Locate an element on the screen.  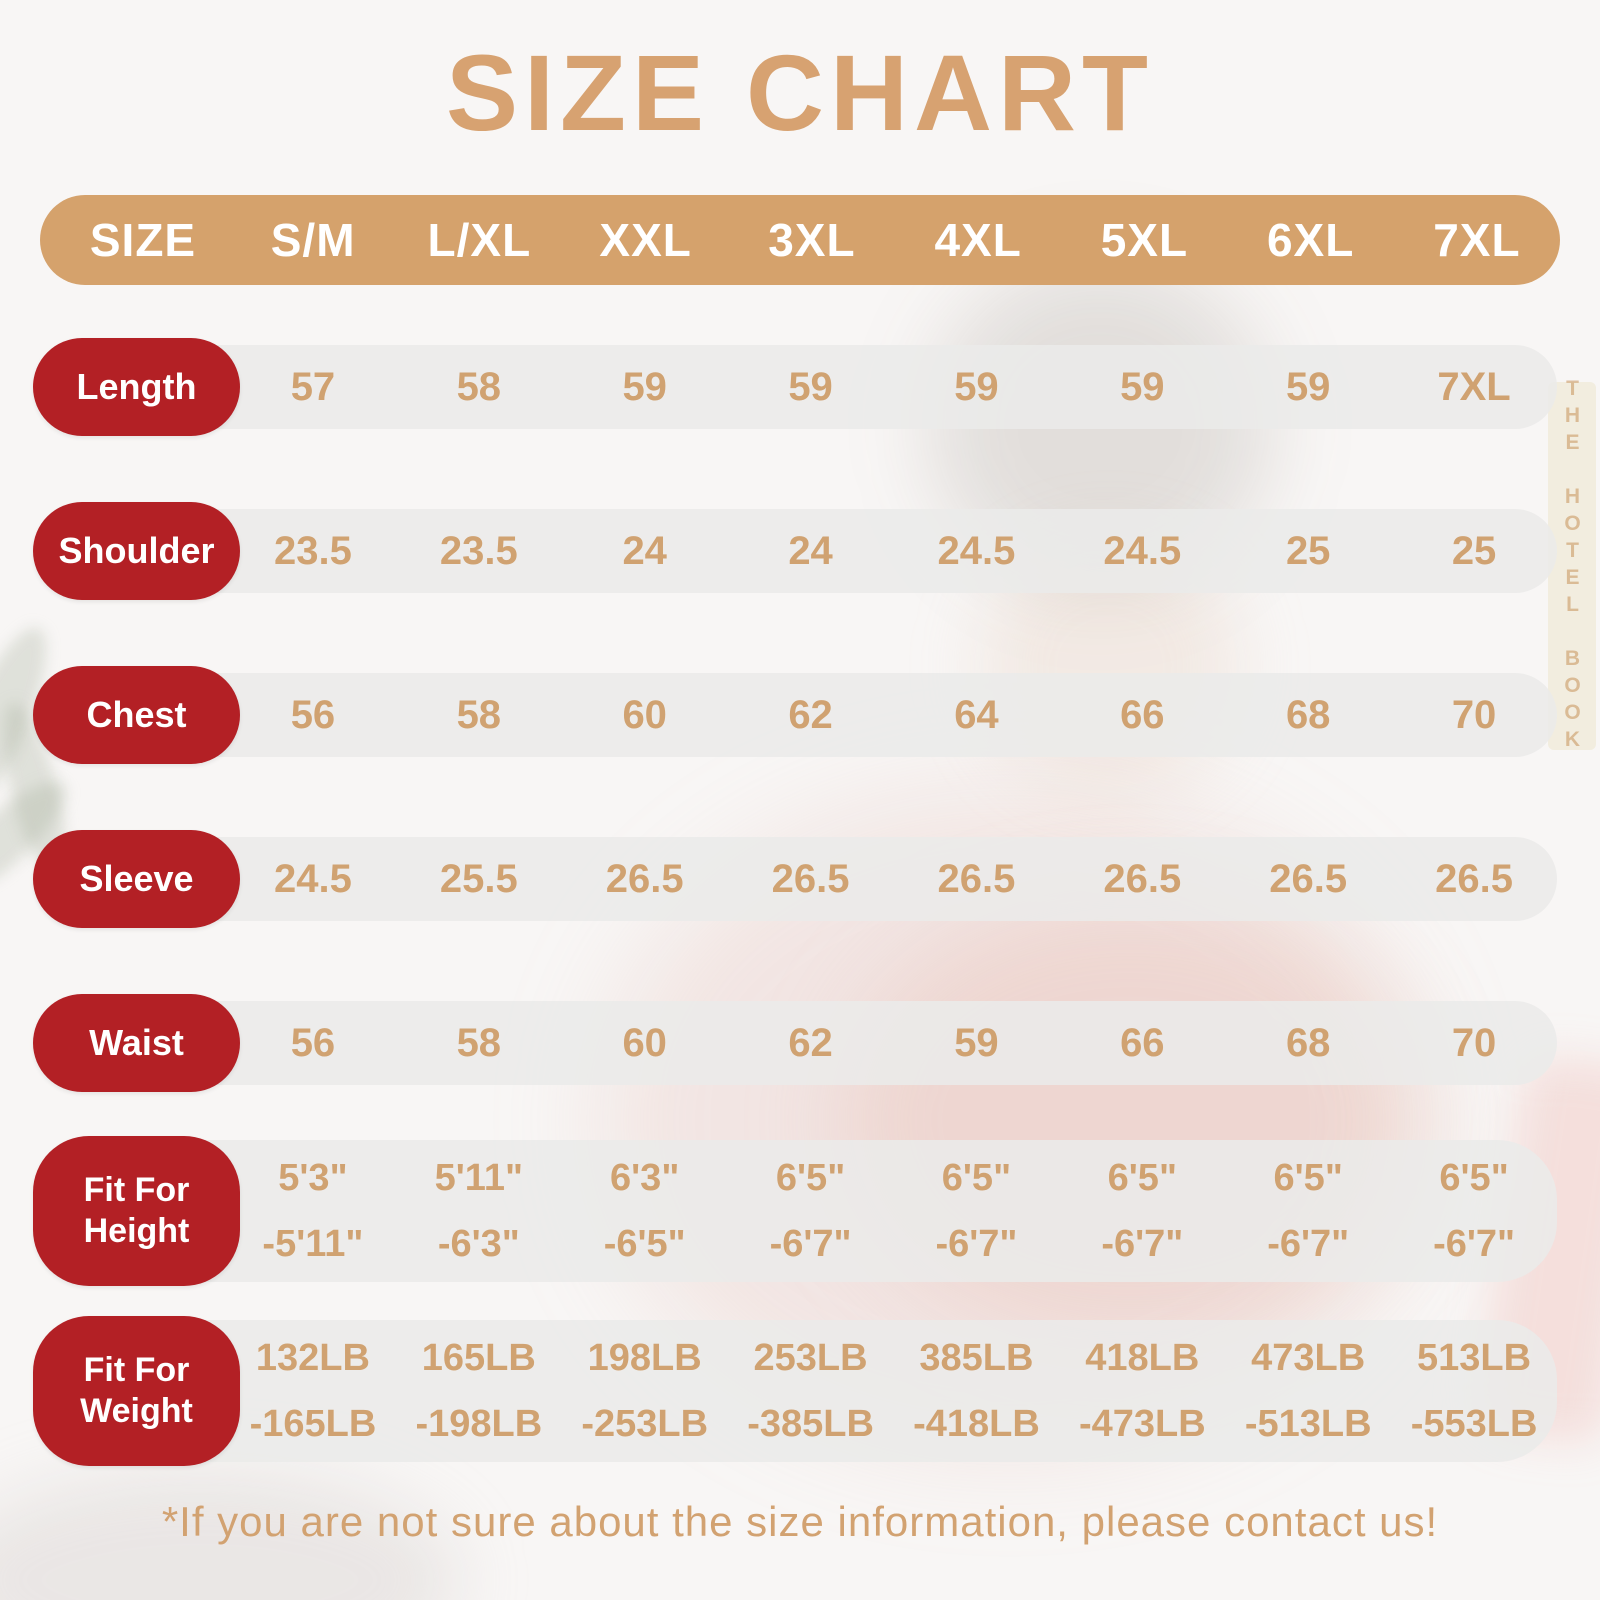
table-row-waist: 56 58 60 62 59 66 68 70 Waist is located at coordinates (795, 1043).